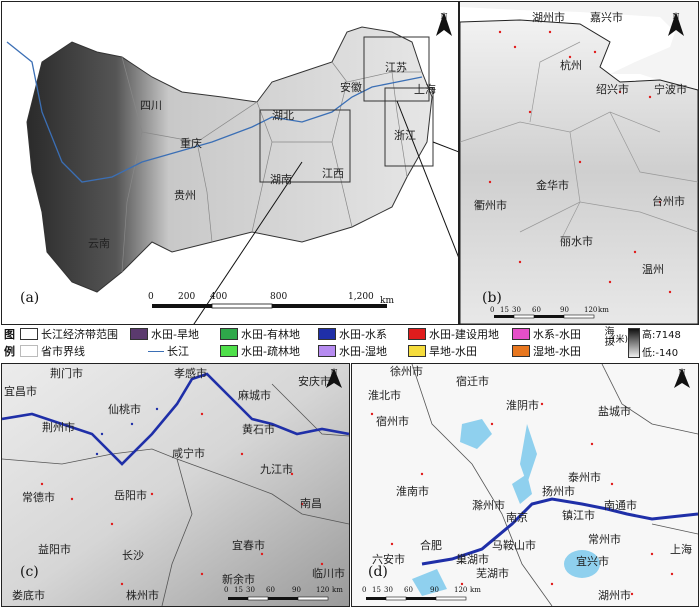 The height and width of the screenshot is (607, 700). I want to click on city-label: 荆门市, so click(66, 373).